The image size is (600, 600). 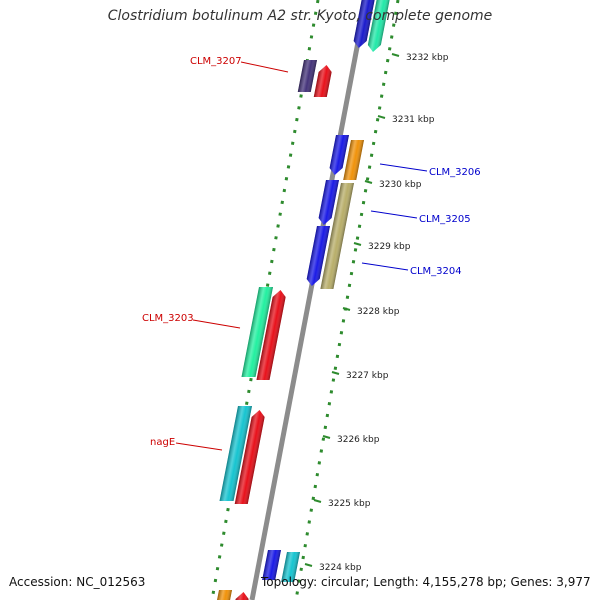 I want to click on feat-bottom-d-arrow, so click(x=241, y=596).